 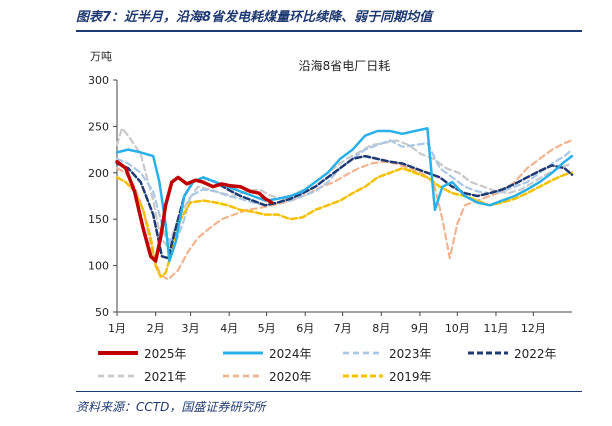 What do you see at coordinates (345, 65) in the screenshot?
I see `chart-title: 沿海8省电厂日耗` at bounding box center [345, 65].